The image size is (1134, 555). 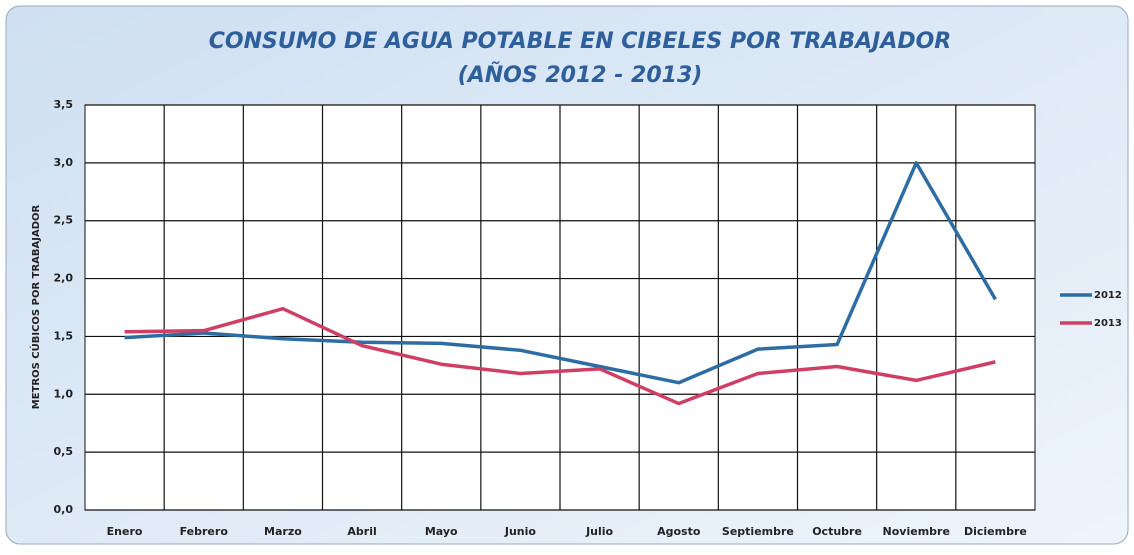 What do you see at coordinates (599, 531) in the screenshot?
I see `x-tick-label: Julio` at bounding box center [599, 531].